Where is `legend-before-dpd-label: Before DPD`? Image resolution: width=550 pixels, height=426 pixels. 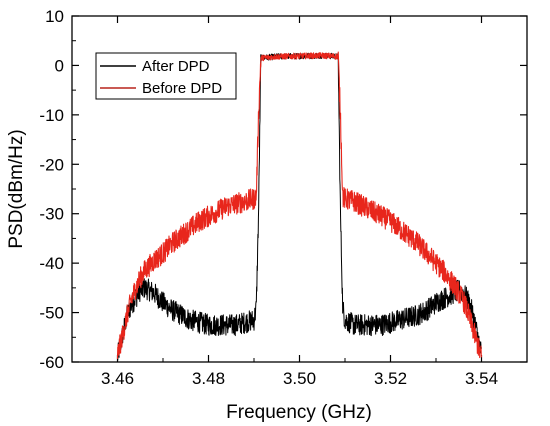 legend-before-dpd-label: Before DPD is located at coordinates (182, 88).